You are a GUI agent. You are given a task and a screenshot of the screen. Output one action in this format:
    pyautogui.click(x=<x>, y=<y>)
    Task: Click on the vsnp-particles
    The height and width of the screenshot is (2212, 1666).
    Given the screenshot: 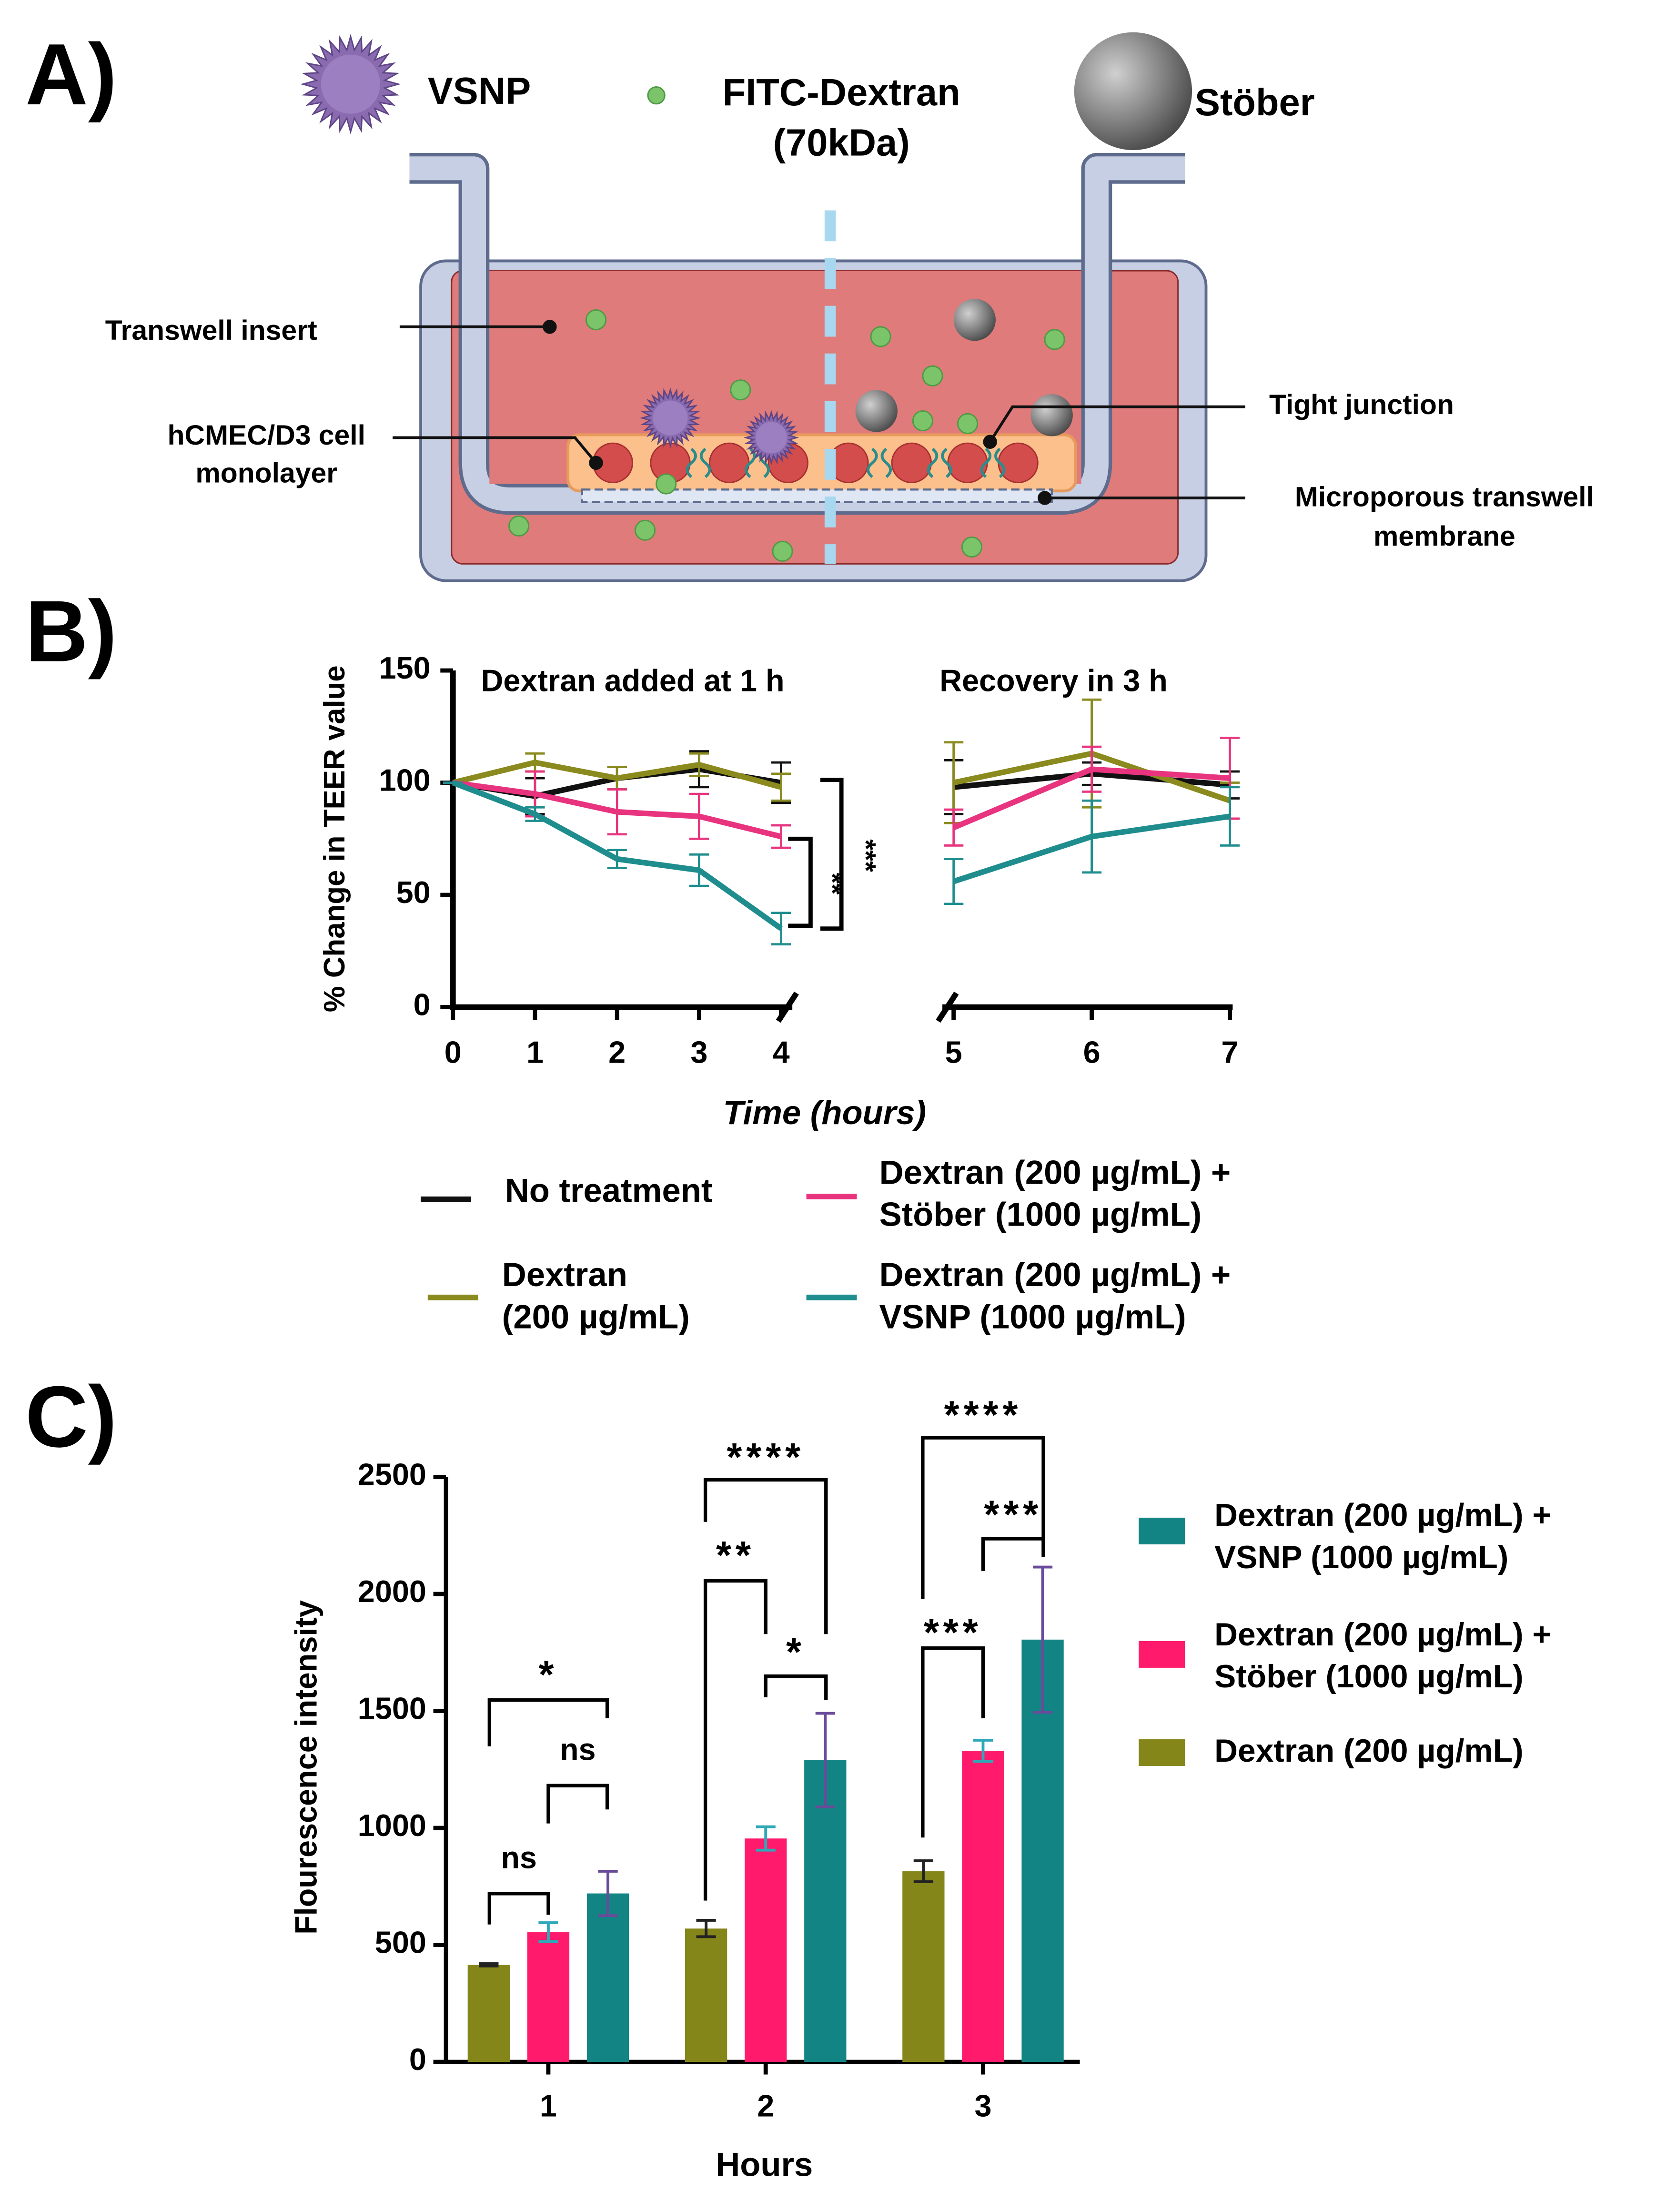 What is the action you would take?
    pyautogui.click(x=550, y=250)
    